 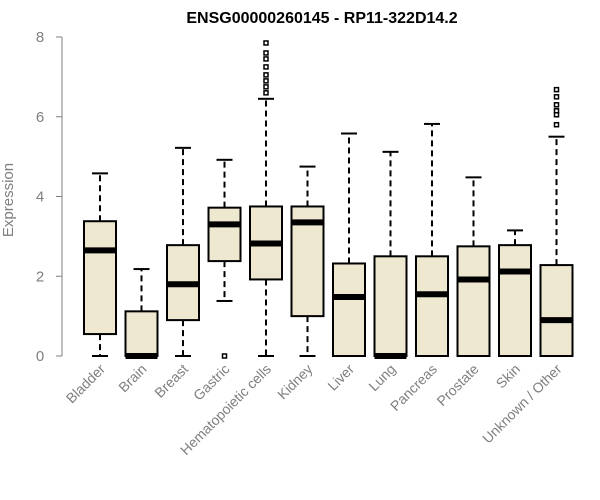 I want to click on y-axis: 0 2 4 6 8, so click(x=49, y=197).